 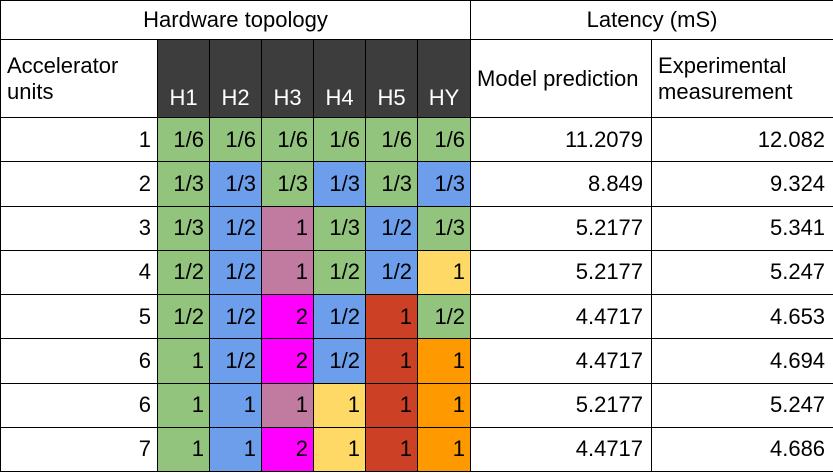 I want to click on table-row: 5 1/2 1/2 2 1/2 1 1/2 4.4717 4.653, so click(x=416, y=316).